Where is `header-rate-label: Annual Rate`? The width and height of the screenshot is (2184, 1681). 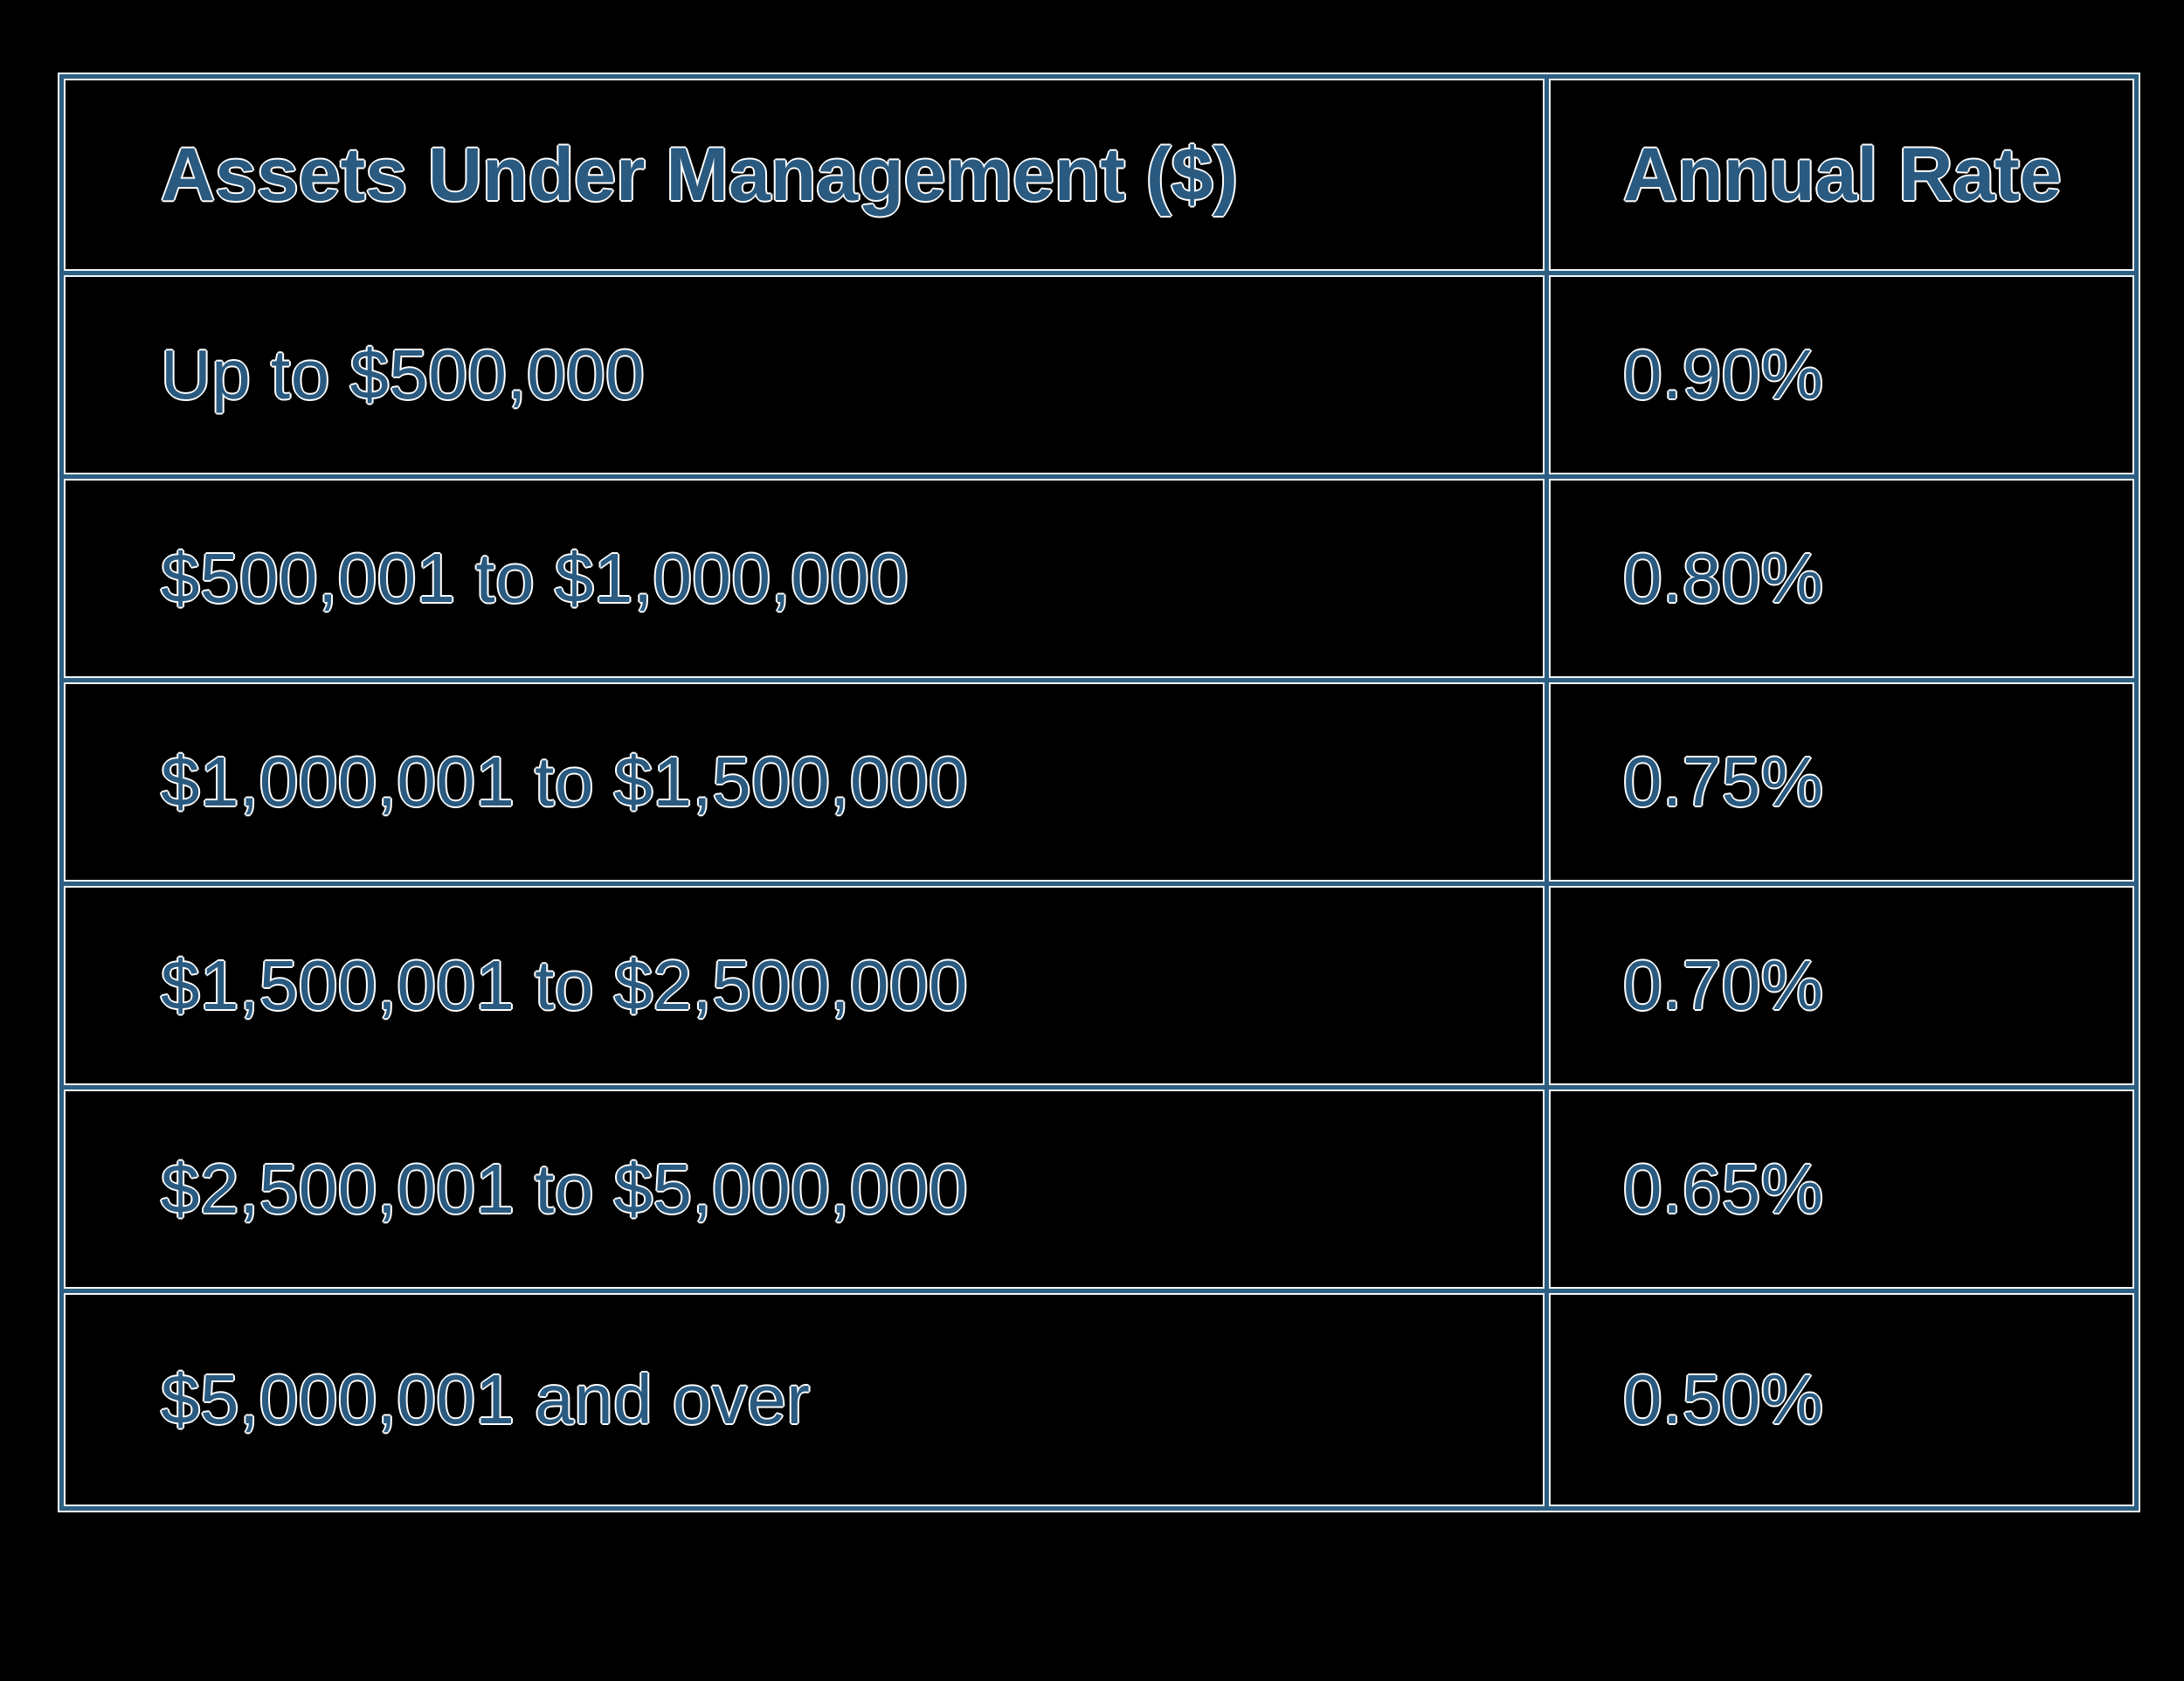
header-rate-label: Annual Rate is located at coordinates (1843, 174).